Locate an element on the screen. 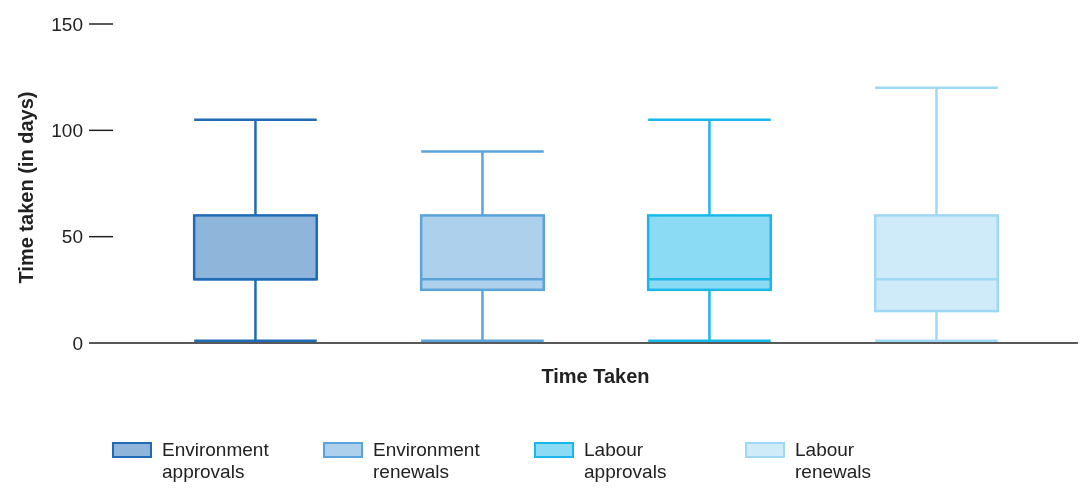 The image size is (1086, 497). legend-label: Labour renewals is located at coordinates (834, 461).